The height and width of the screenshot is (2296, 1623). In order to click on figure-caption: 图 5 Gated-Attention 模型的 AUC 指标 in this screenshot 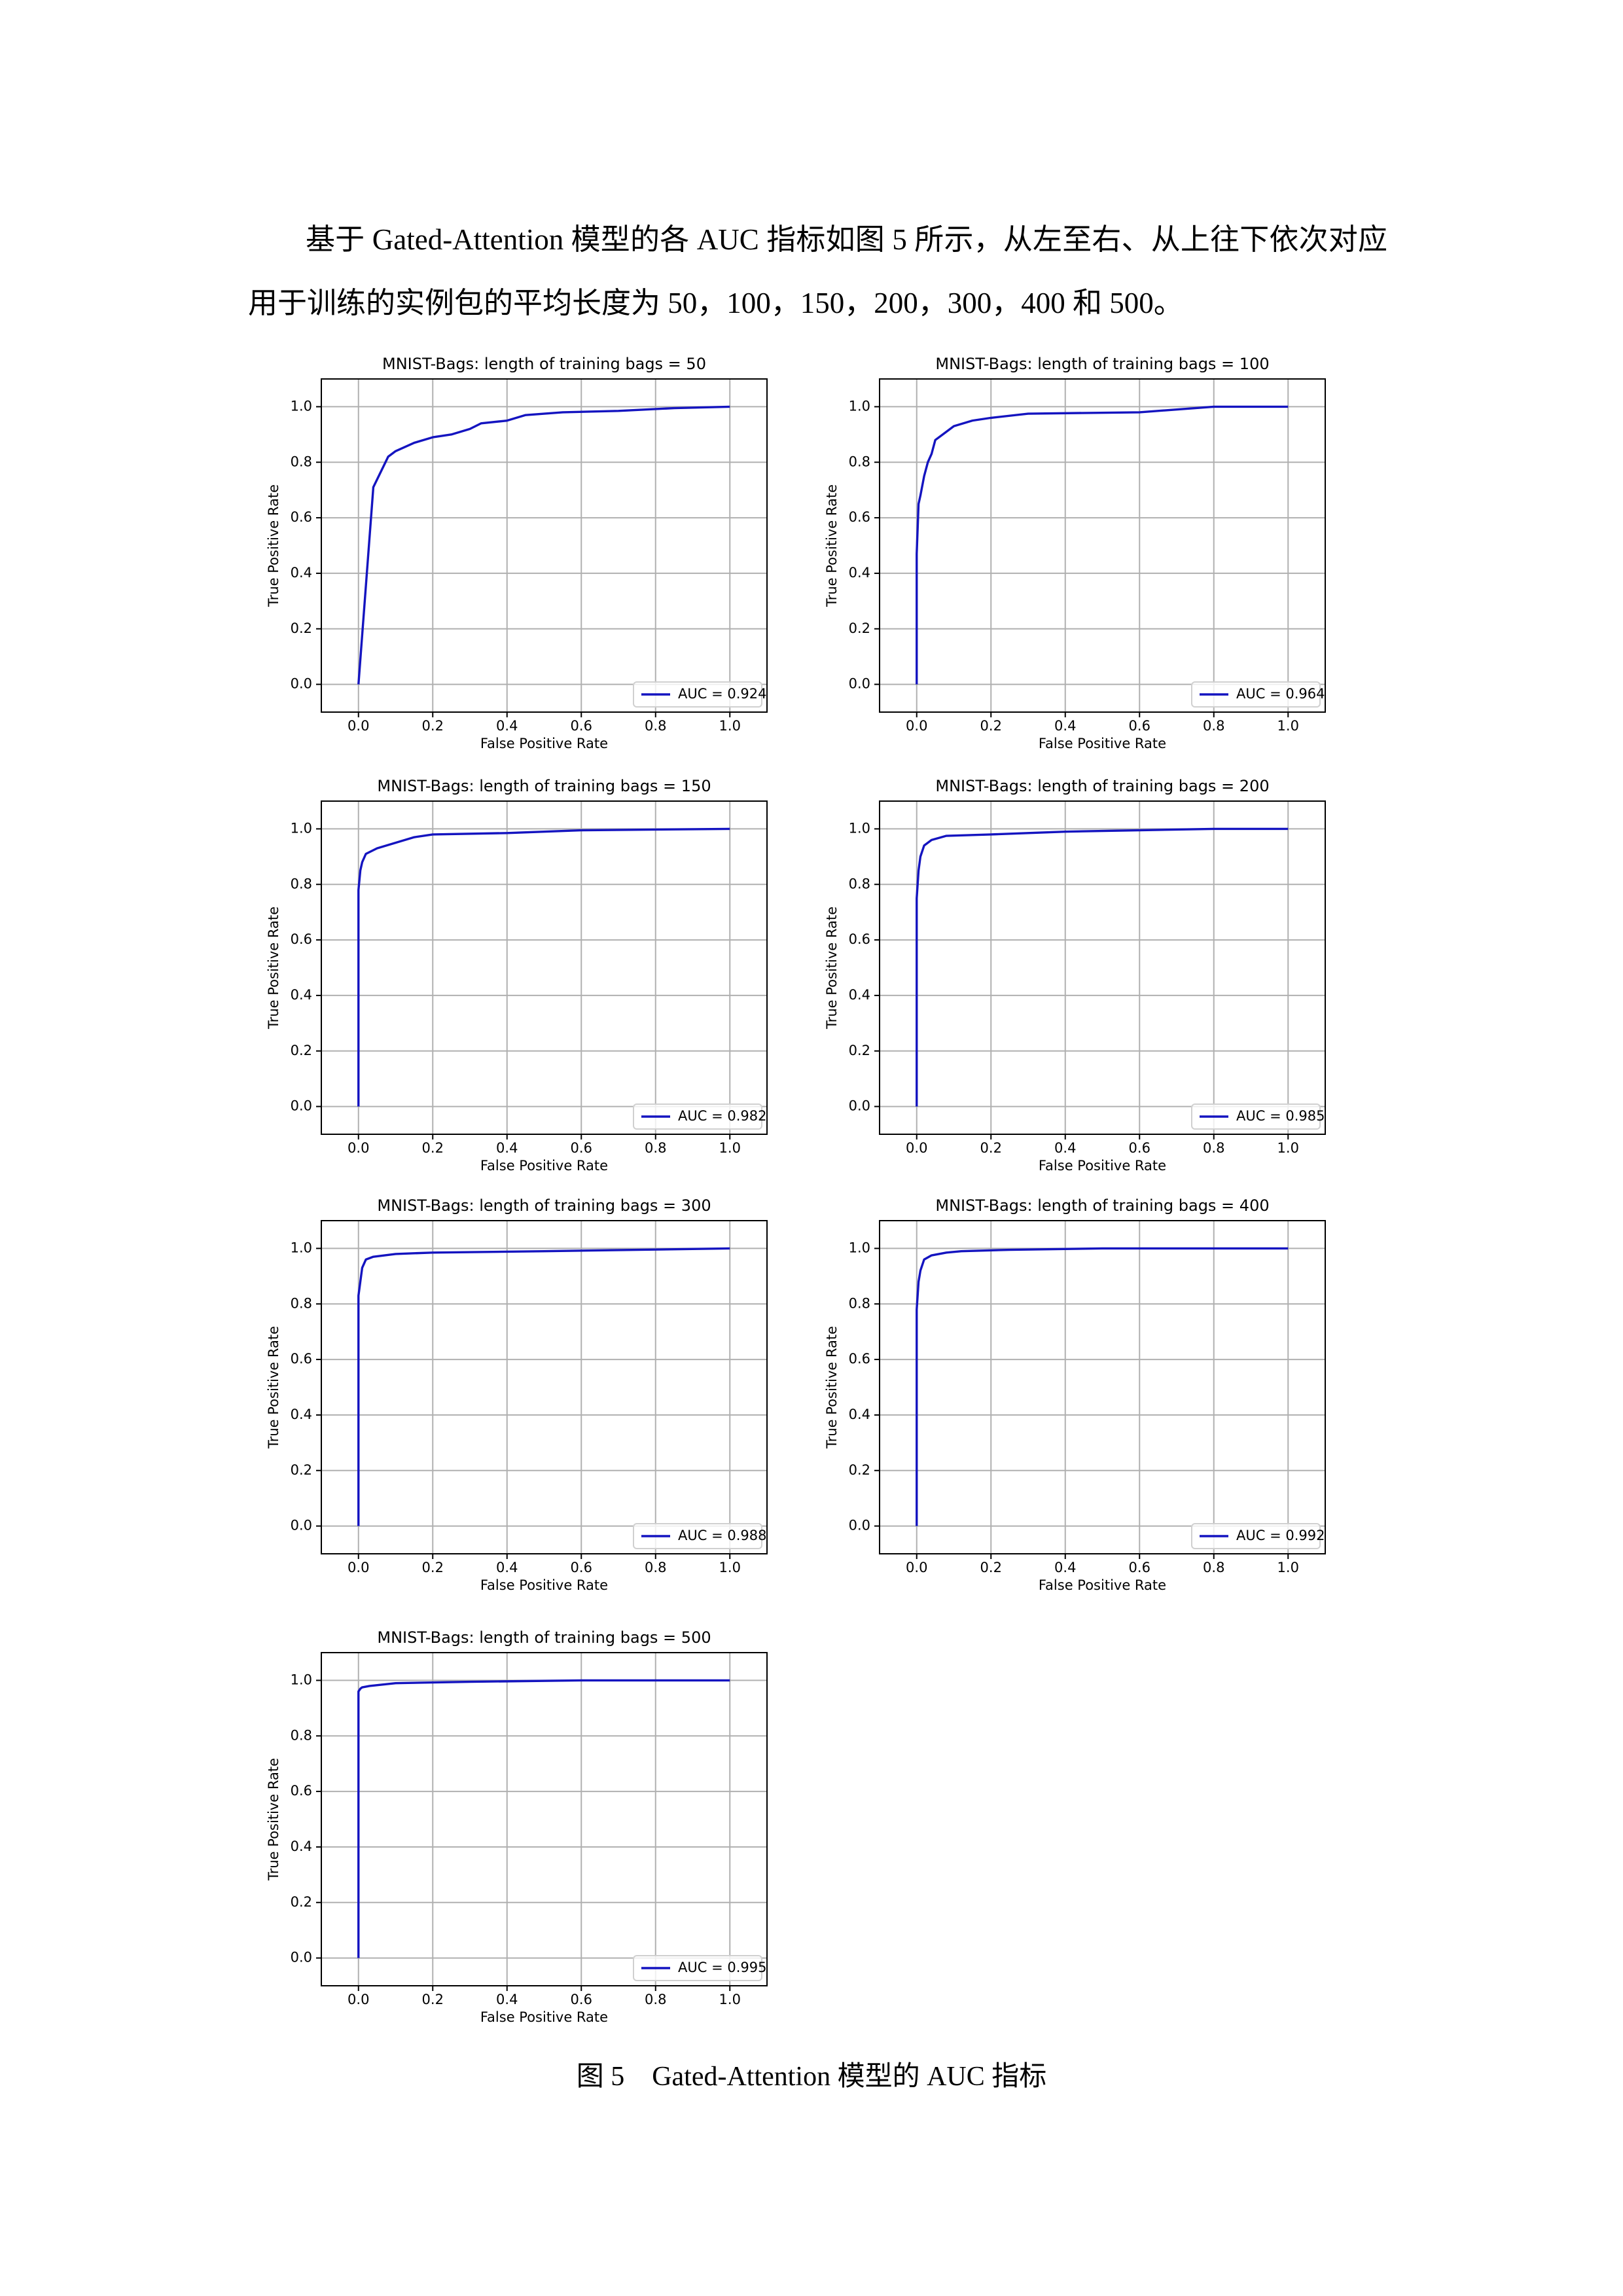, I will do `click(811, 2077)`.